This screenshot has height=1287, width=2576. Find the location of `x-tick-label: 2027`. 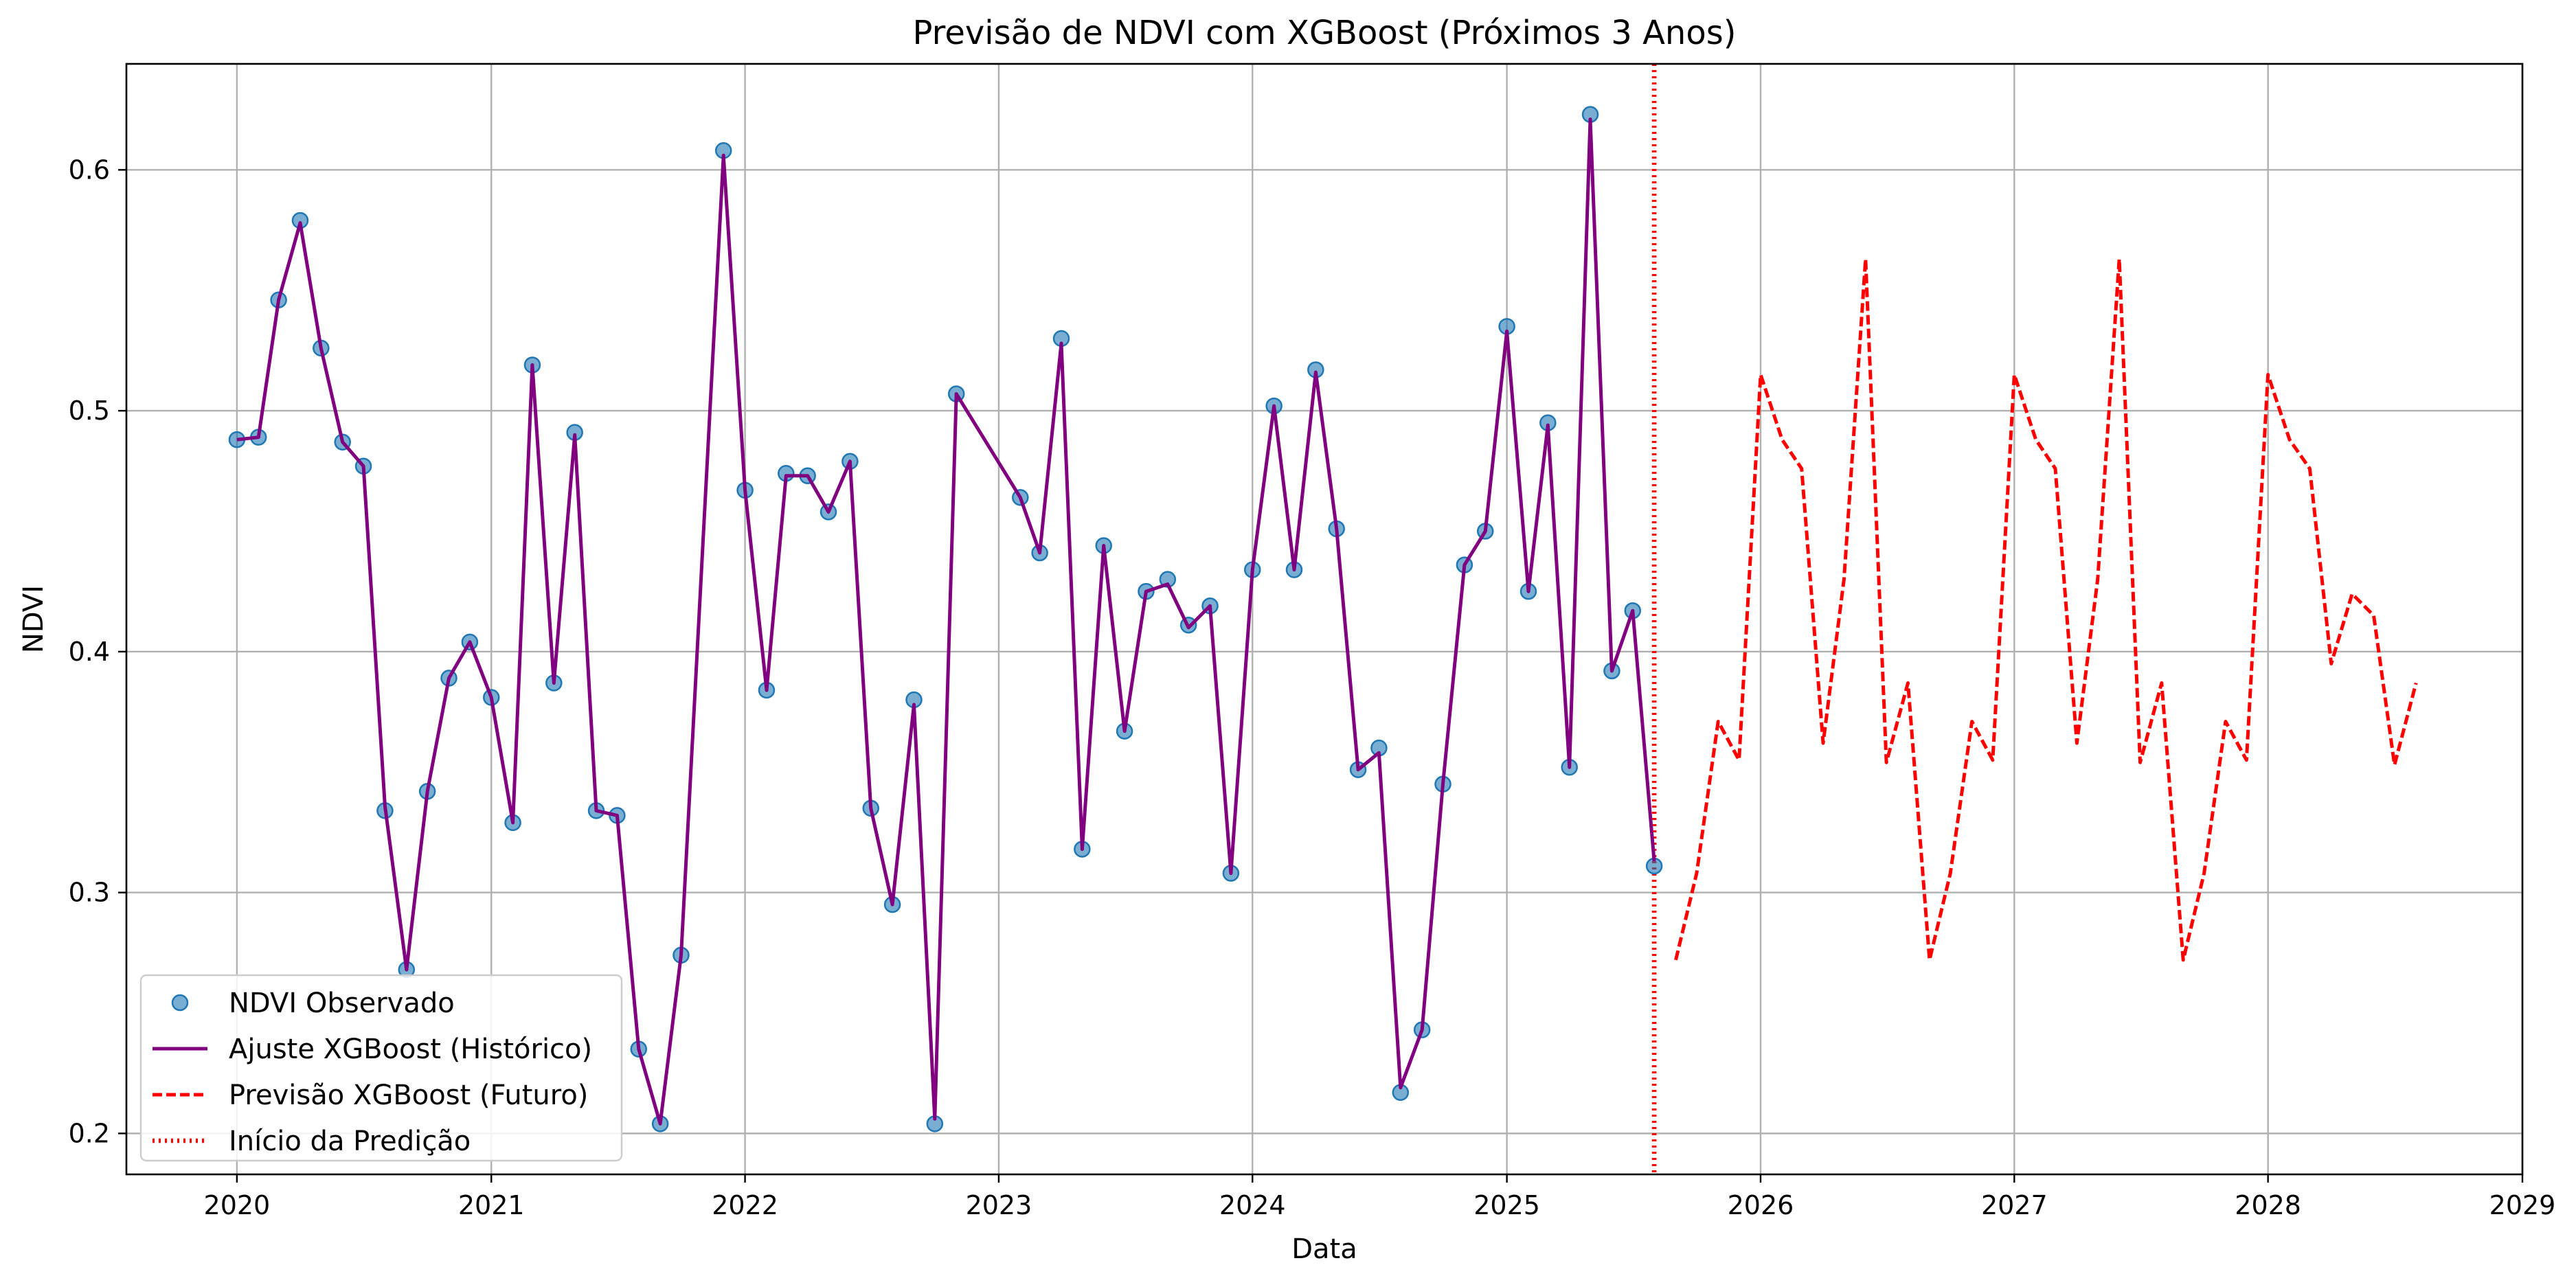

x-tick-label: 2027 is located at coordinates (2014, 1205).